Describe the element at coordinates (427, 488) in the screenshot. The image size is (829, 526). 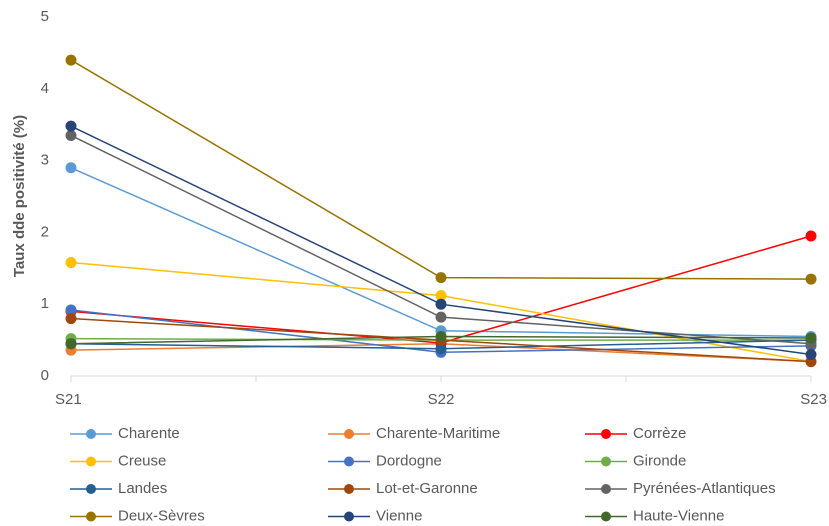
I see `legend-label: Lot-et-Garonne` at that location.